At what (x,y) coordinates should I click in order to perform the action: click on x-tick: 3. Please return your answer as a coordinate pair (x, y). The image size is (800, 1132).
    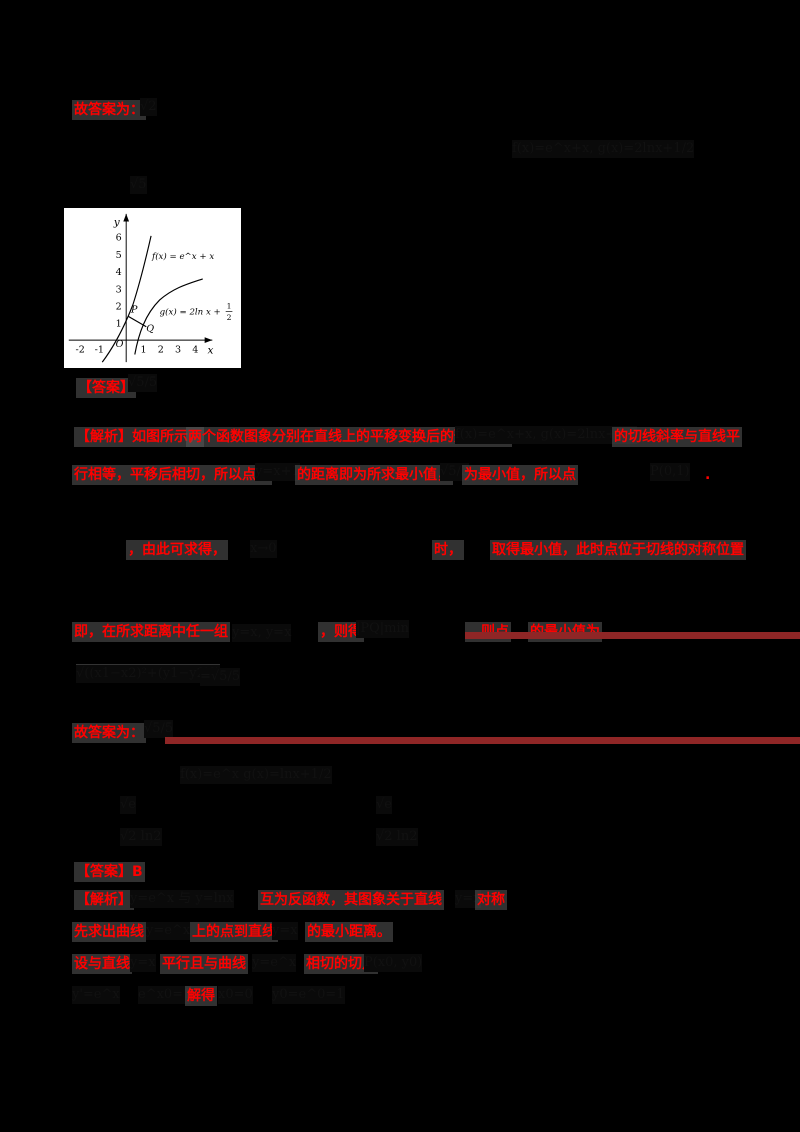
    Looking at the image, I should click on (178, 350).